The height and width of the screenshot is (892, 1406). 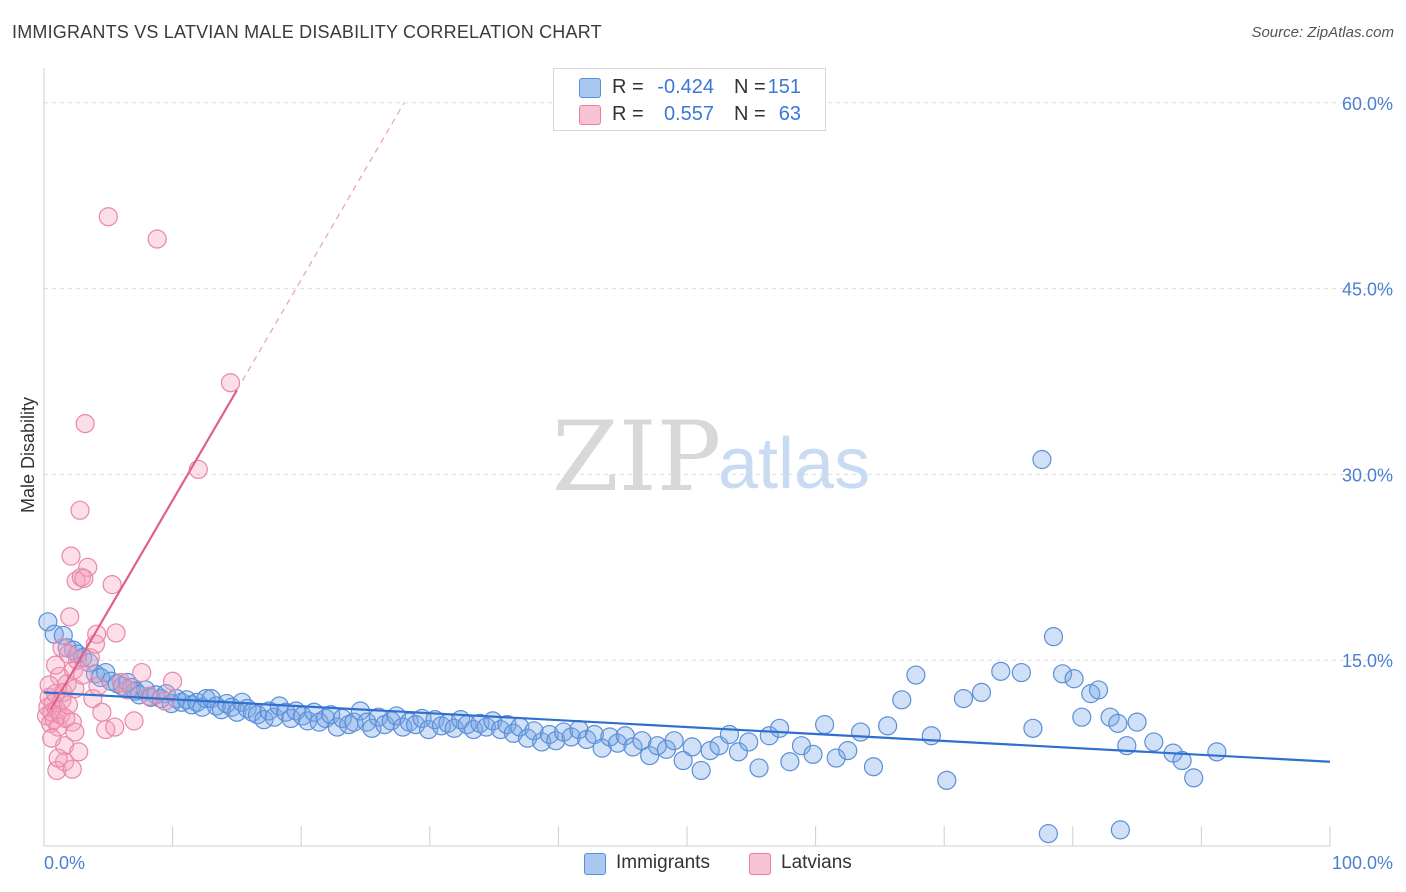 I want to click on legend-n-value: 151, so click(x=784, y=87).